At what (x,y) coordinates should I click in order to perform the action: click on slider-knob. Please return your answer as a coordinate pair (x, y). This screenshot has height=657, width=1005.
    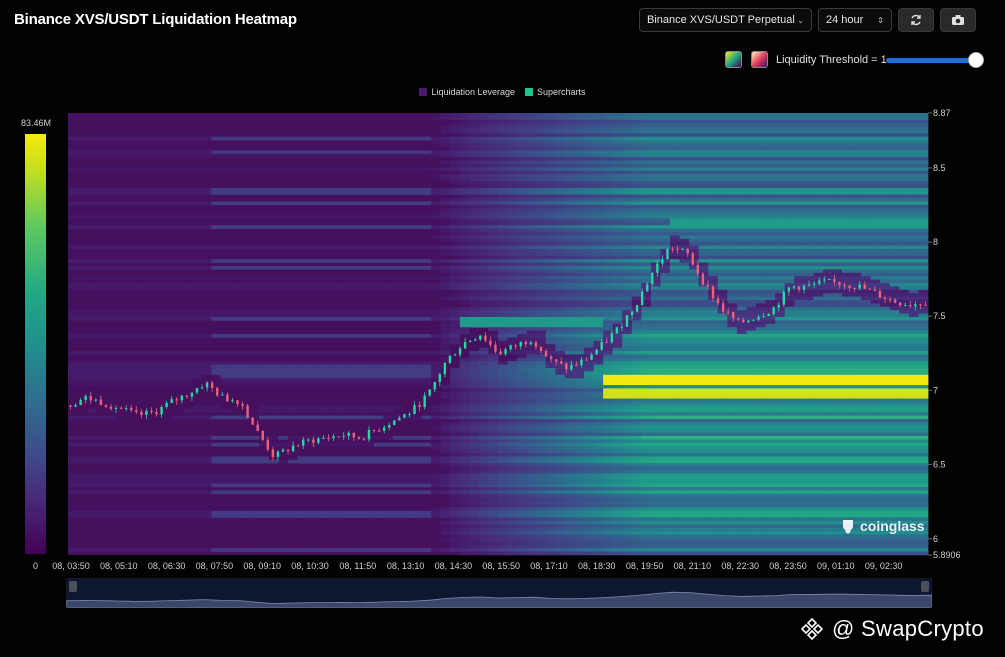
    Looking at the image, I should click on (976, 60).